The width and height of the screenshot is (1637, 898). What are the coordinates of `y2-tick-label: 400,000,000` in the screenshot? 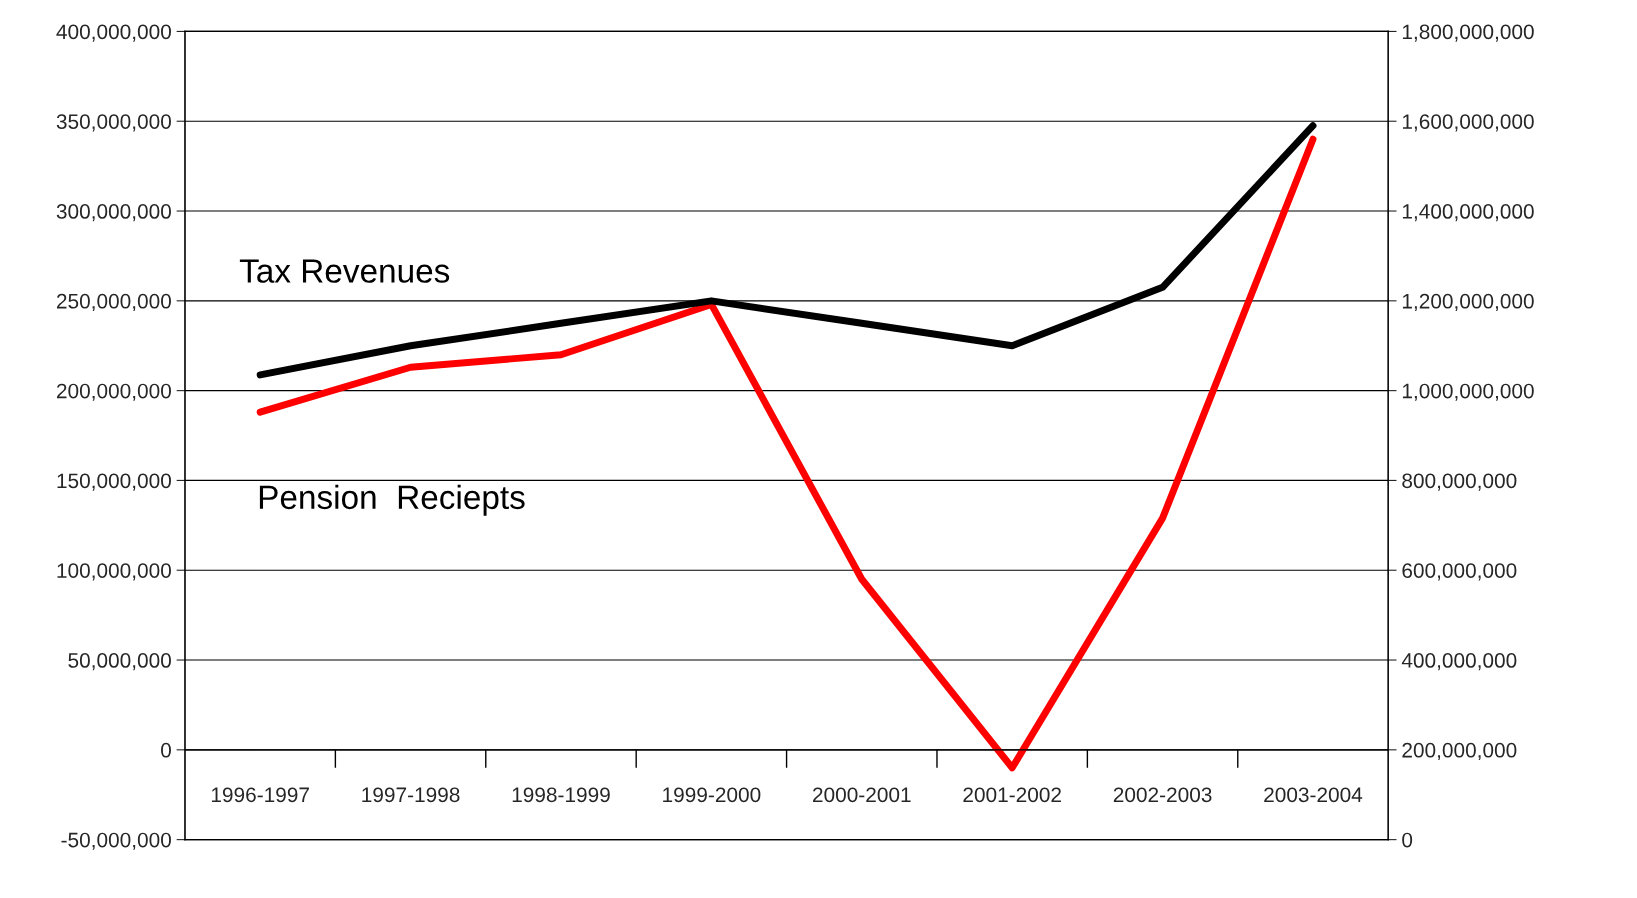 It's located at (1459, 662).